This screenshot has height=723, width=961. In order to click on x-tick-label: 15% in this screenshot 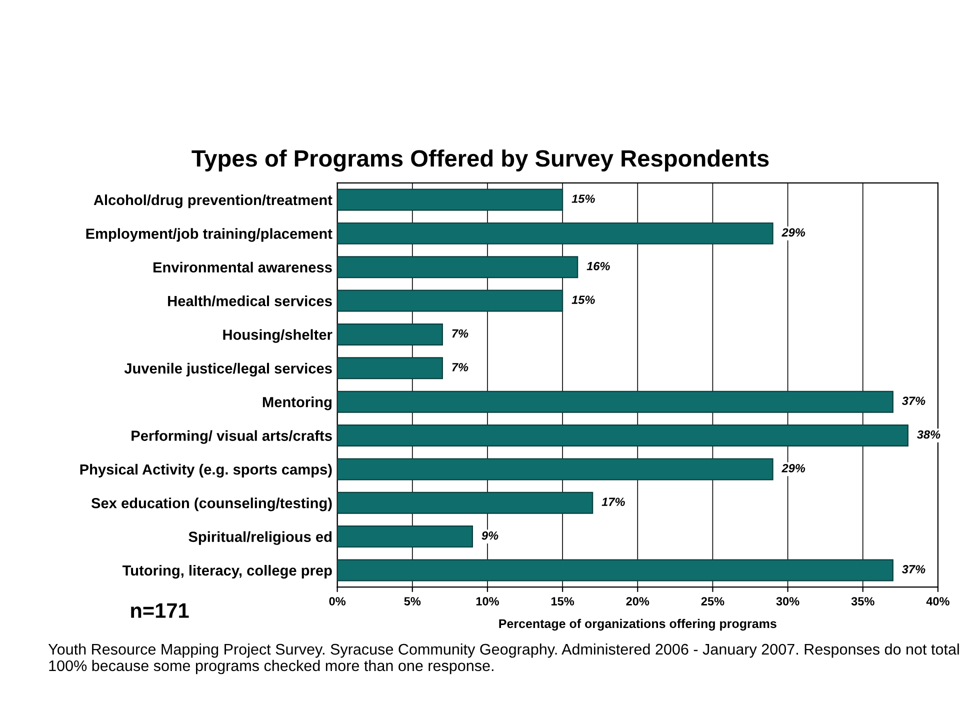, I will do `click(562, 601)`.